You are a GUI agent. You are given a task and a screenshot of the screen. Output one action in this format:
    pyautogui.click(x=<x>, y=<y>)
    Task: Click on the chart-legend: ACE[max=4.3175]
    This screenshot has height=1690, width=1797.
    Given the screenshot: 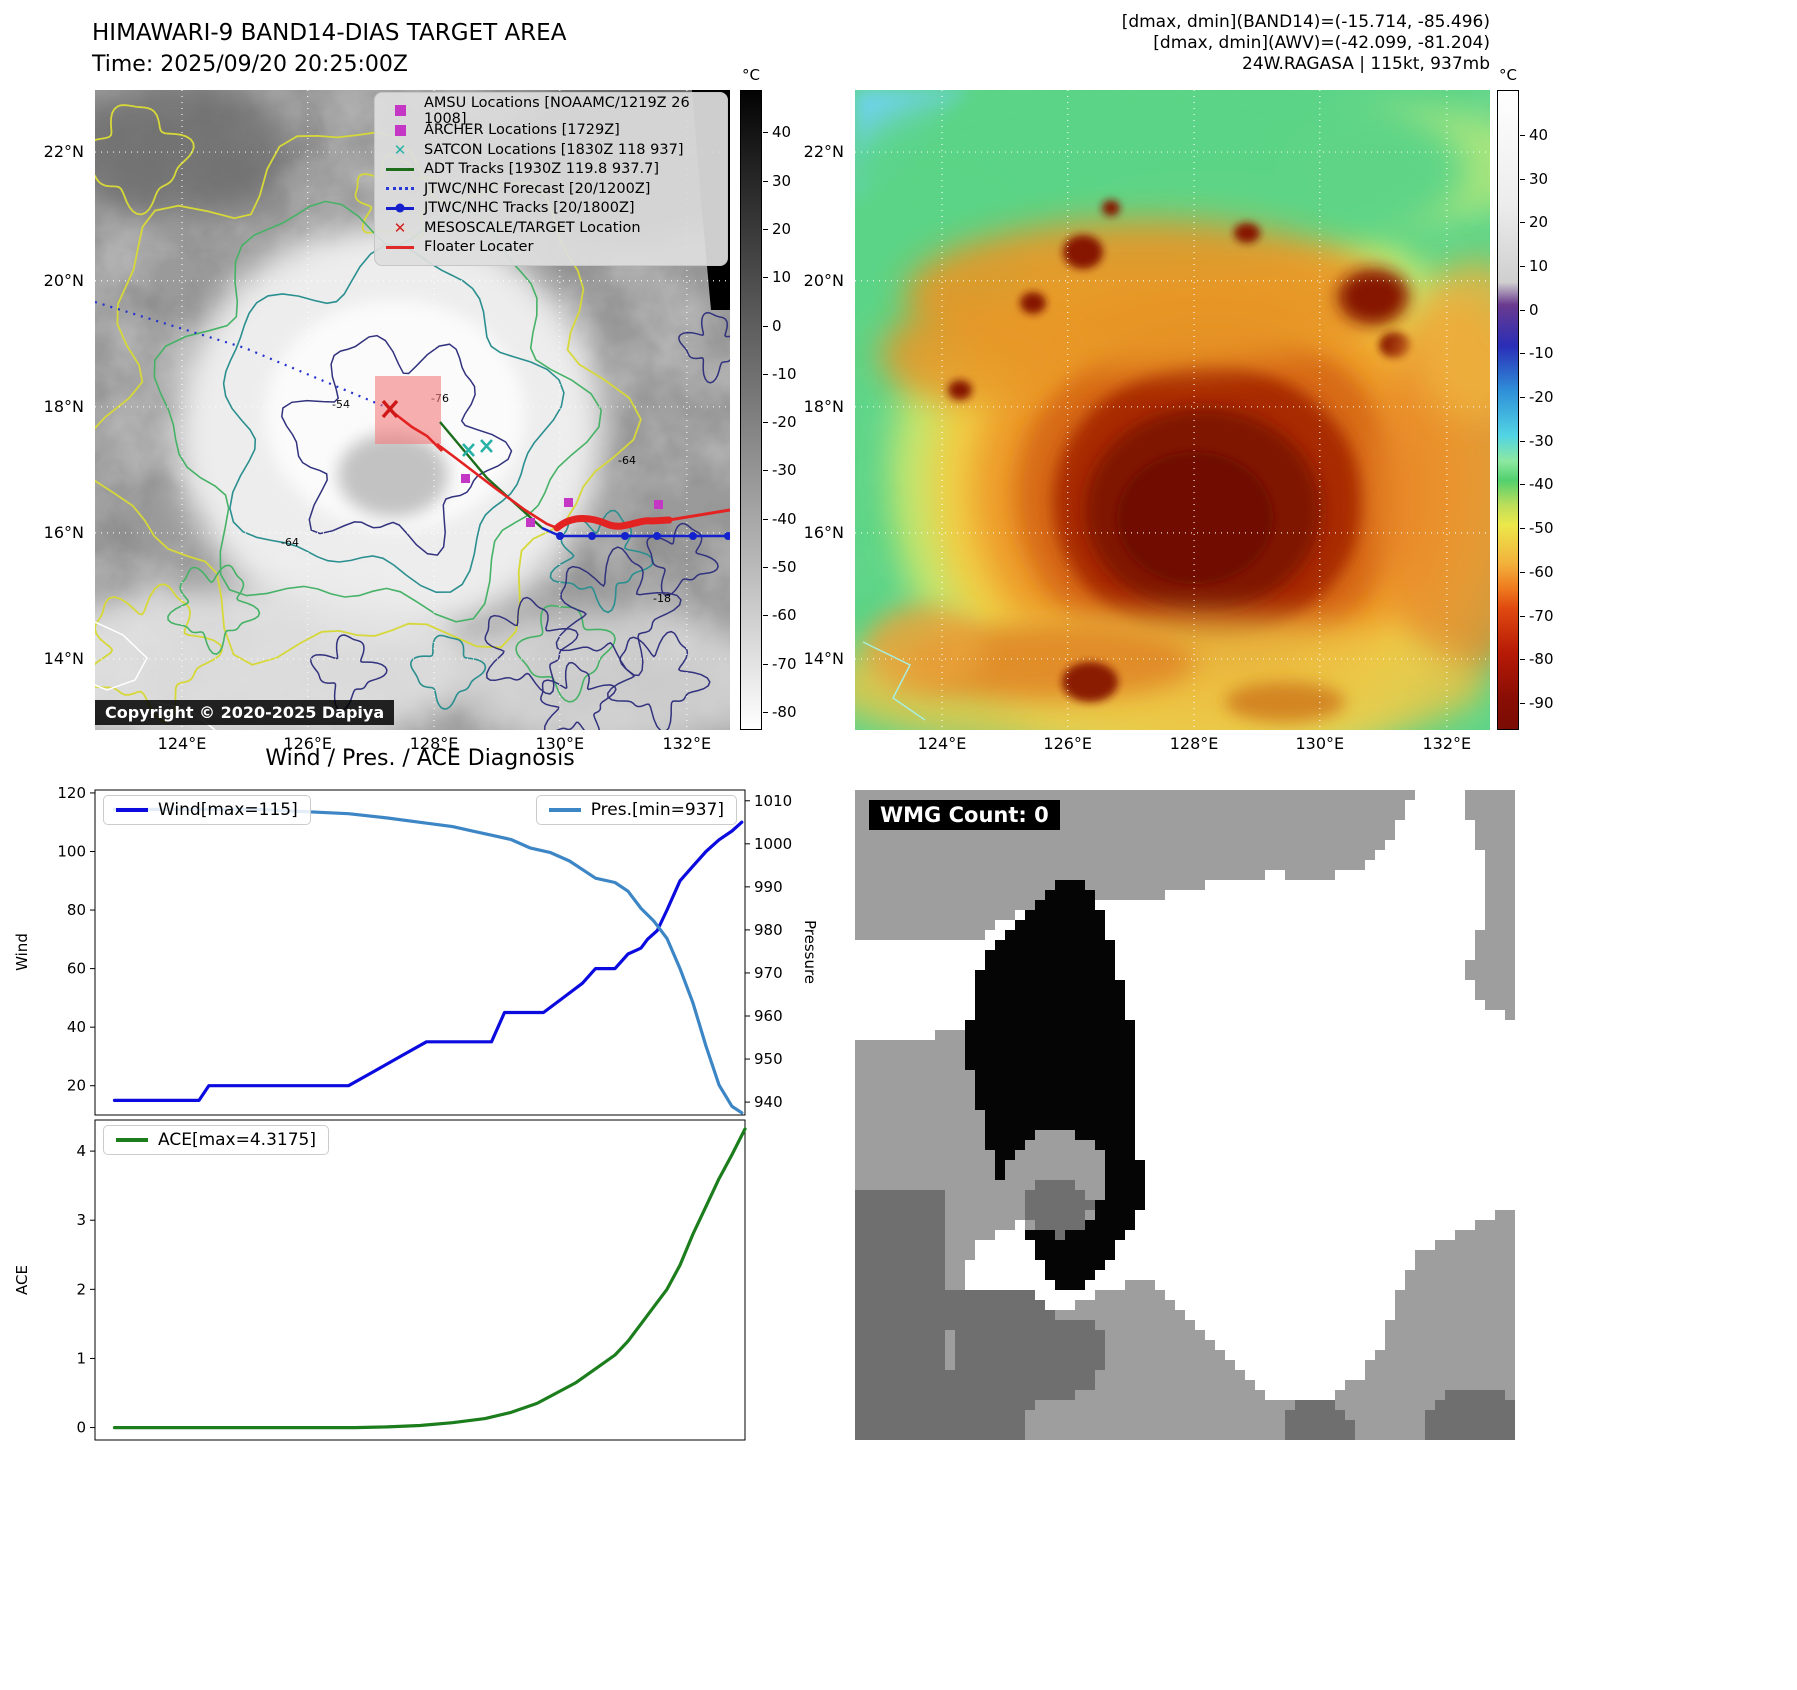 What is the action you would take?
    pyautogui.click(x=216, y=1140)
    